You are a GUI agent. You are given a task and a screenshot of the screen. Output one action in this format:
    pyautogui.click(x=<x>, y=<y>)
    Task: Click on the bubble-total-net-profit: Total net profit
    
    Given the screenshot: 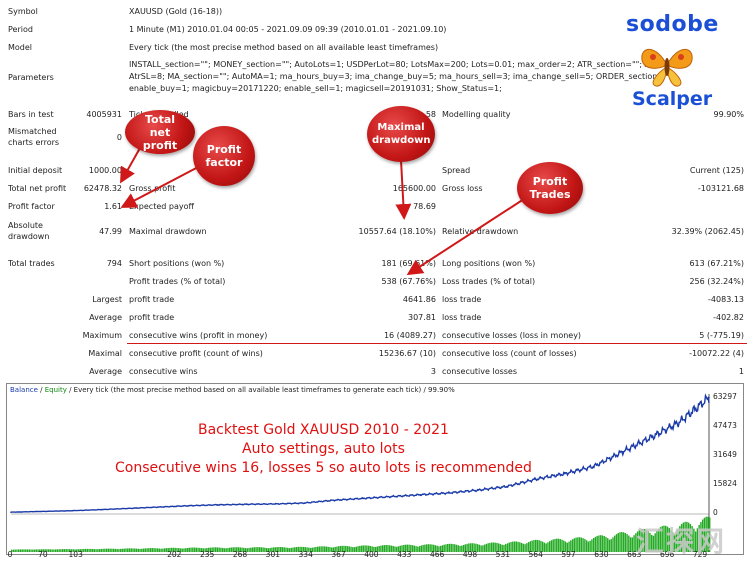 What is the action you would take?
    pyautogui.click(x=160, y=132)
    